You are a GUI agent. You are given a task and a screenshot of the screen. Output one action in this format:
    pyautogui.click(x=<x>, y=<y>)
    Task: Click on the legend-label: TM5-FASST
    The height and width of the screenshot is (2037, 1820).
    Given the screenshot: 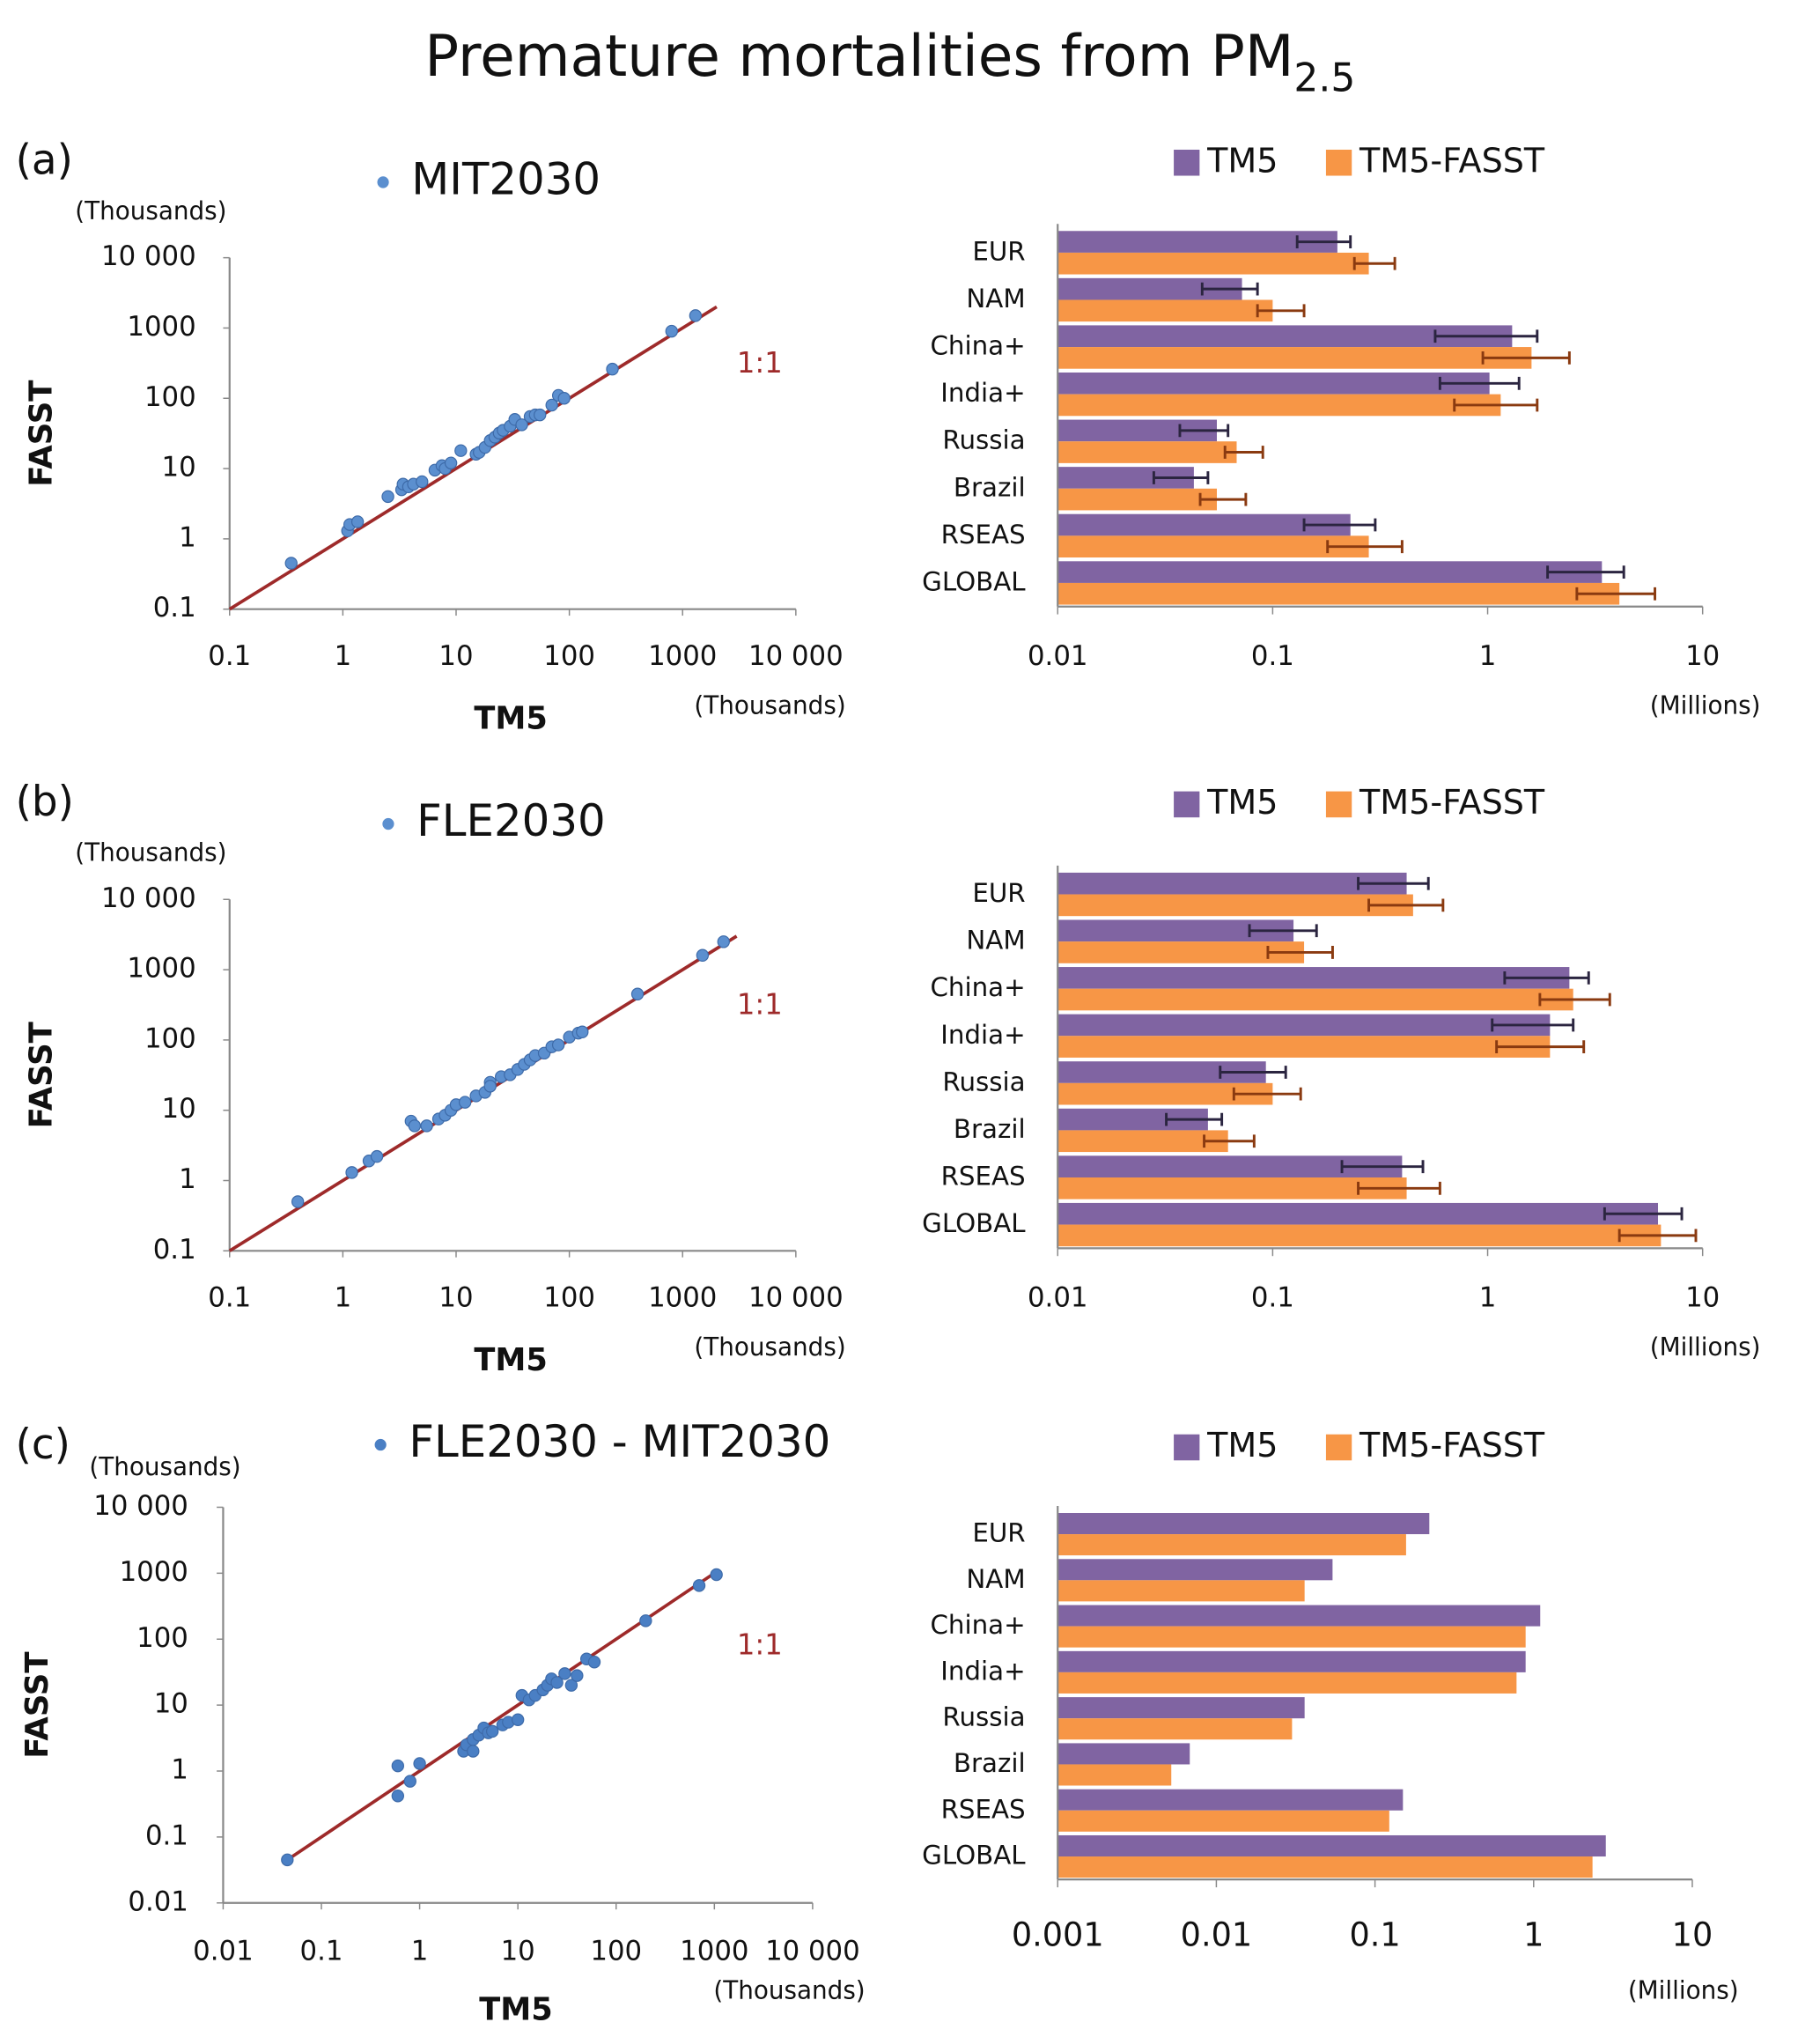 What is the action you would take?
    pyautogui.click(x=1452, y=803)
    